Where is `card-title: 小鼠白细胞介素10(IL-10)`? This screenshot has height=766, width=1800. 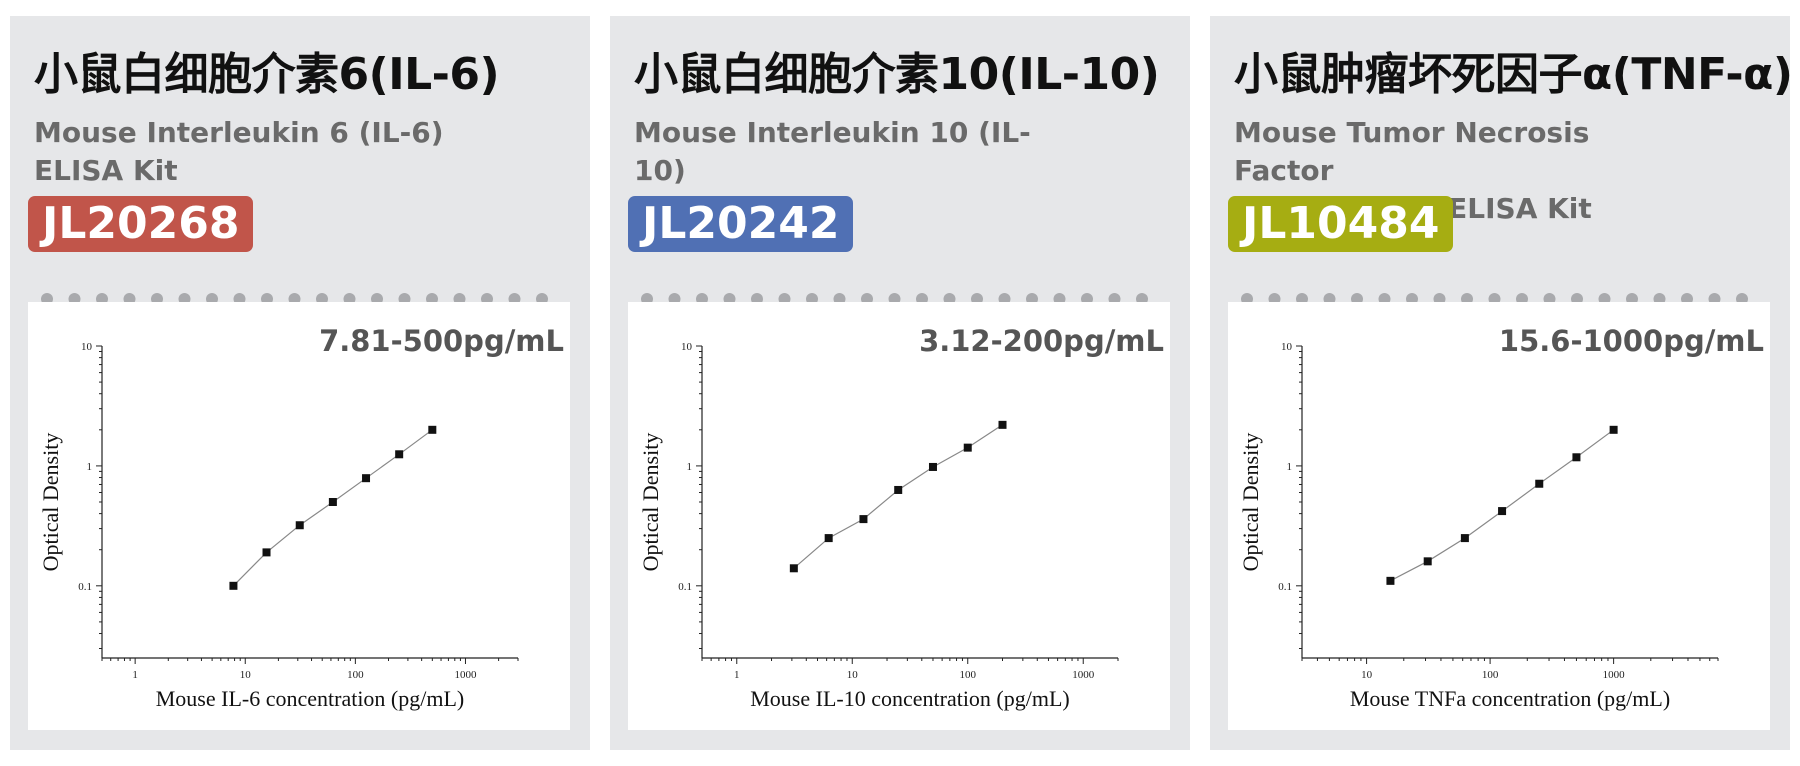 card-title: 小鼠白细胞介素10(IL-10) is located at coordinates (897, 74).